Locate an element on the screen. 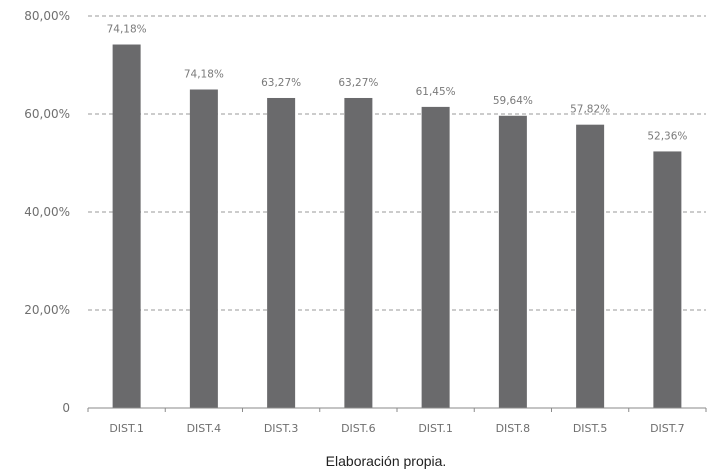  x-tick-label: DIST.6 is located at coordinates (358, 428).